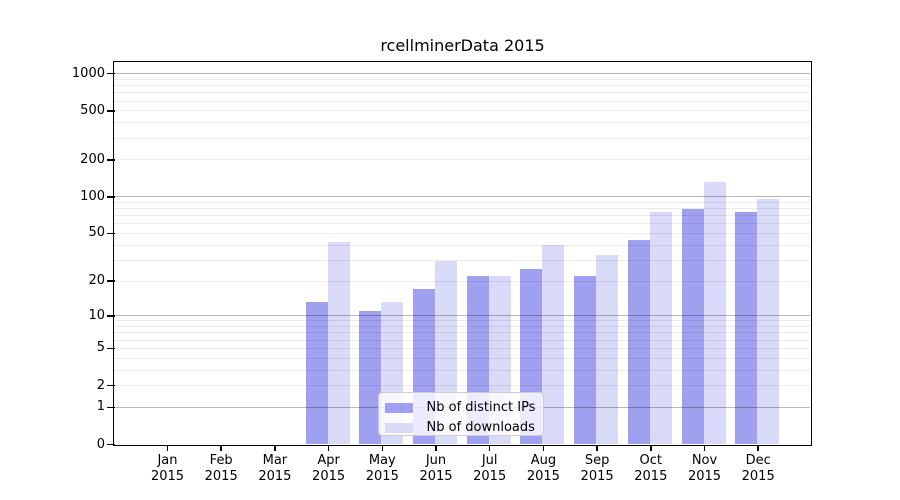 This screenshot has height=500, width=900. I want to click on x-tick-label-jan: Jan 2015, so click(168, 468).